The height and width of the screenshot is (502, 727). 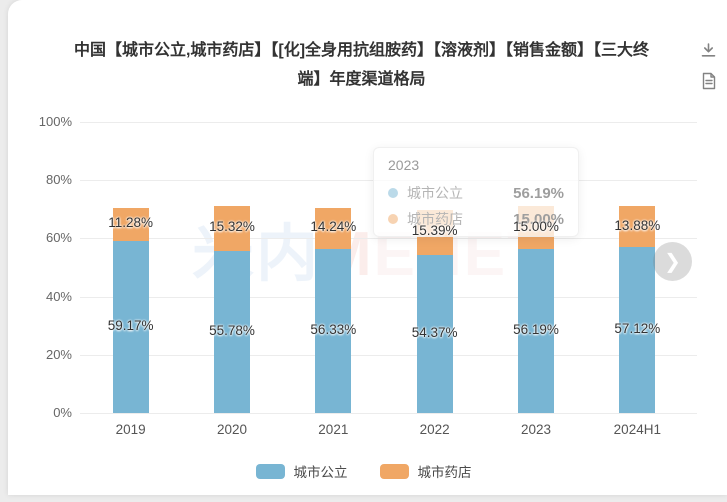 I want to click on y-axis-label-100%: 100%, so click(x=55, y=121).